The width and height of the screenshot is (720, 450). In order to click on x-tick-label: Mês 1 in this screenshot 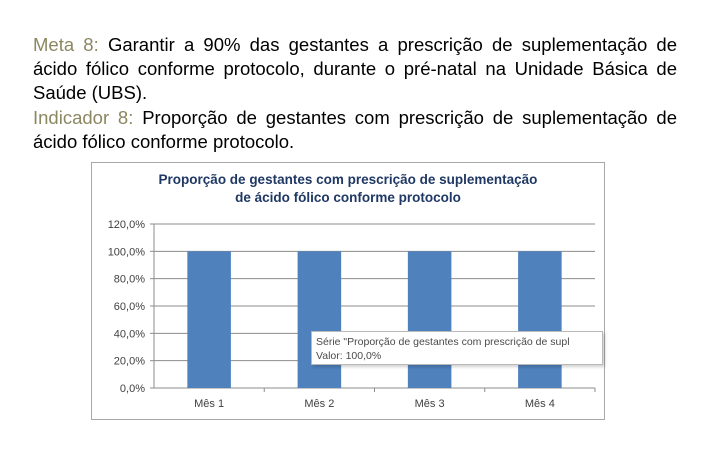, I will do `click(209, 404)`.